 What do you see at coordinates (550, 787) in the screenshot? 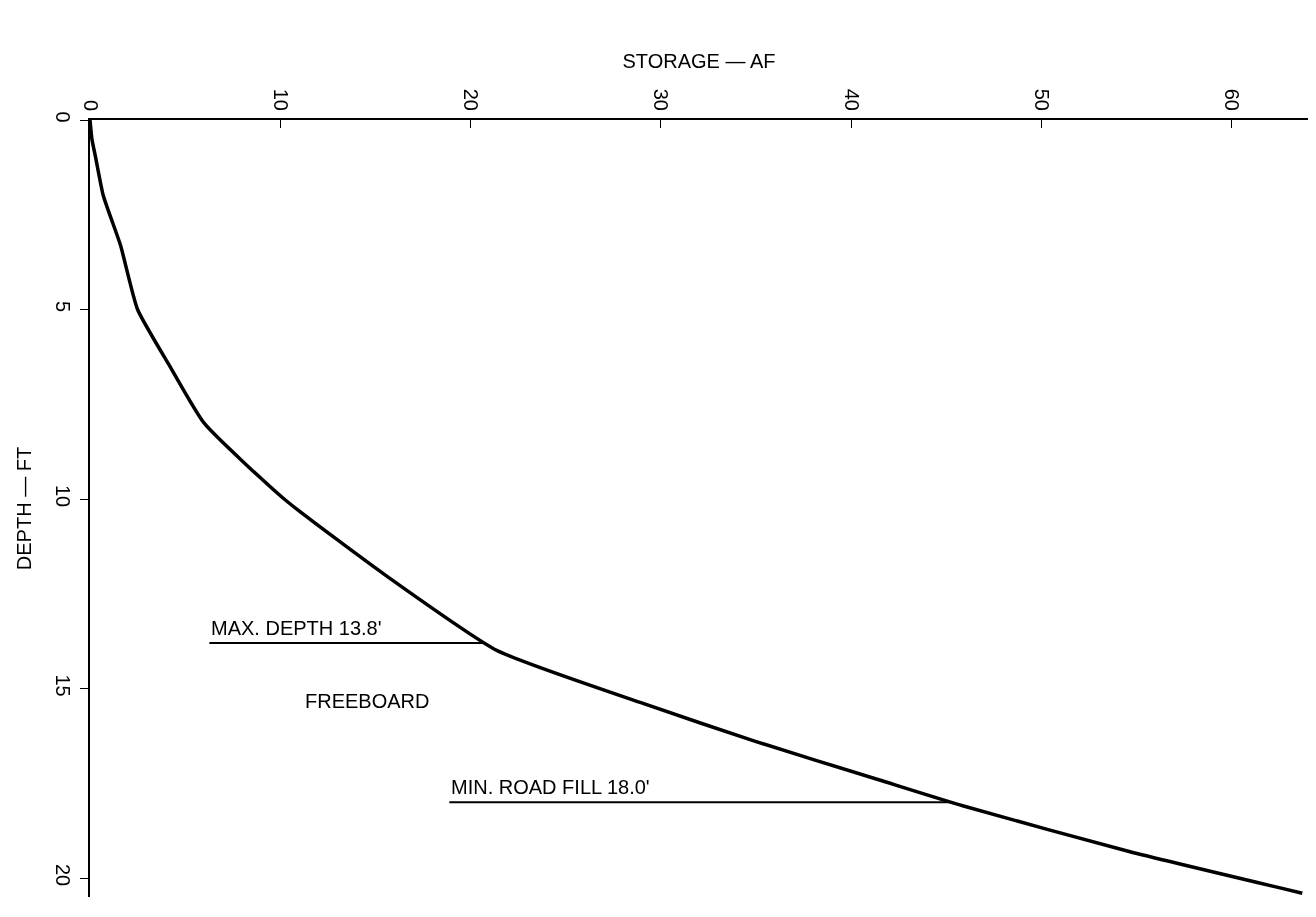
I see `ref-line-label: MIN. ROAD FILL 18.0'` at bounding box center [550, 787].